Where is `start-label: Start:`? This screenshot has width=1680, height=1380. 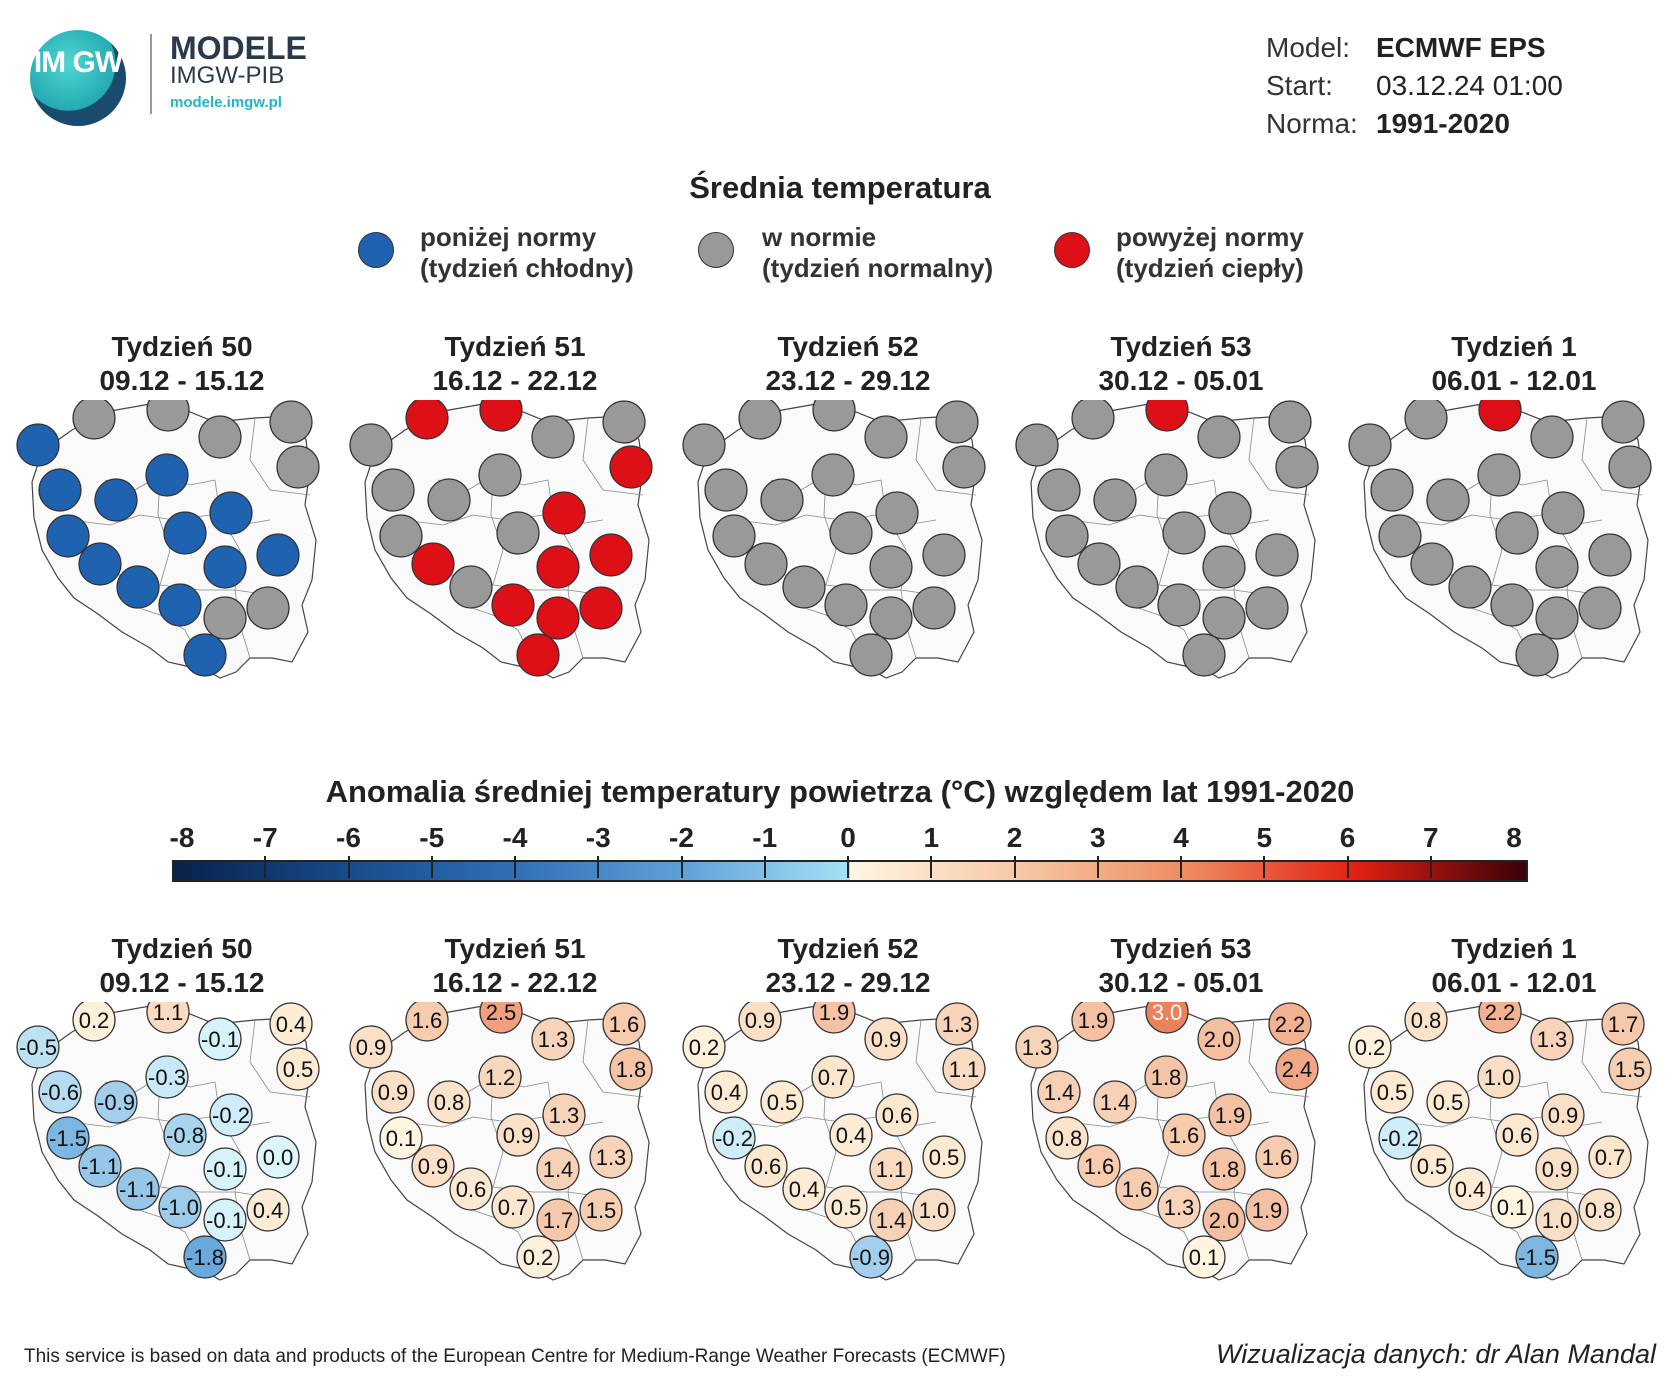 start-label: Start: is located at coordinates (1299, 85).